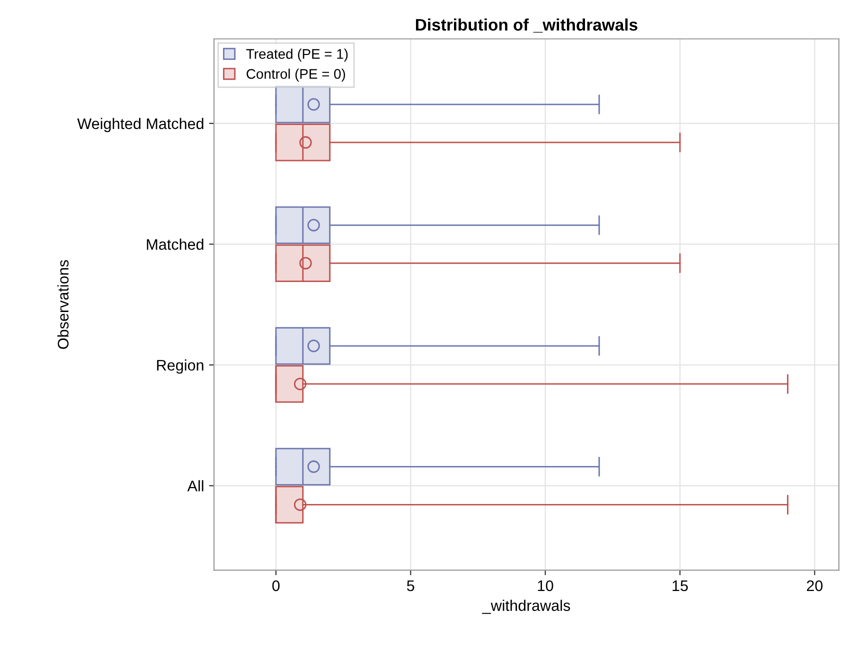  I want to click on x-tick-label: 0, so click(276, 586).